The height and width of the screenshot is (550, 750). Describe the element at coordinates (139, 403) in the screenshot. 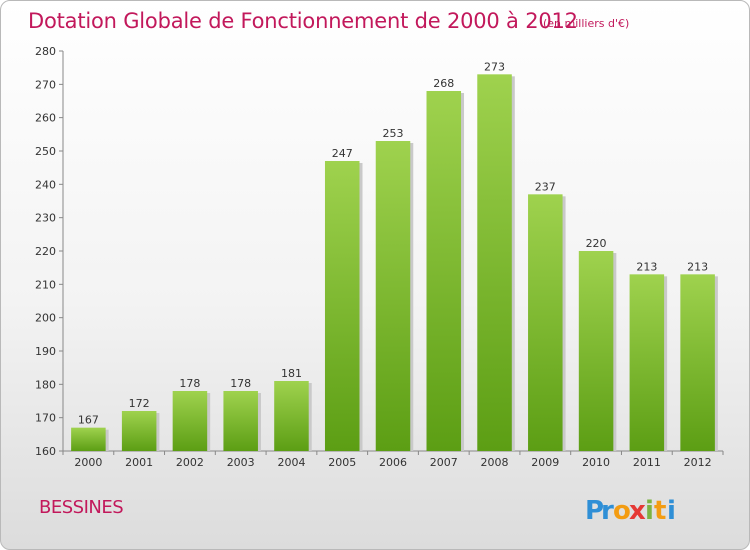

I see `data-label: 172` at that location.